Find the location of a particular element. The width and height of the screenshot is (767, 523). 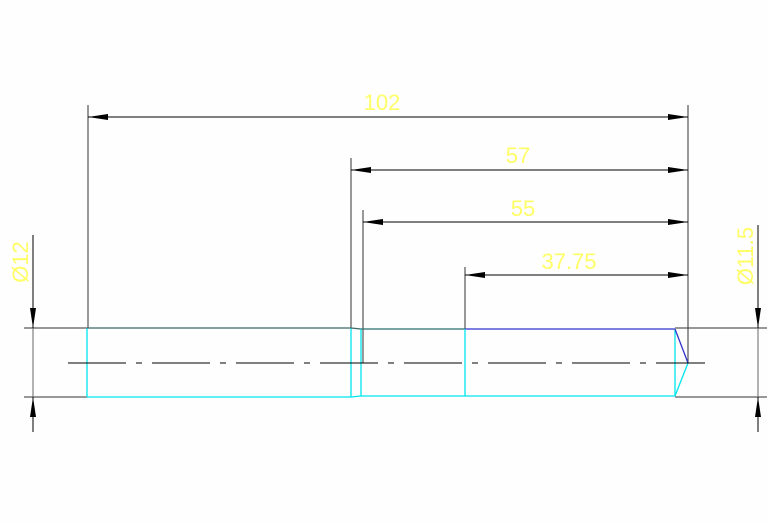

dim-text-dia-11-5: Ø11.5 is located at coordinates (745, 256).